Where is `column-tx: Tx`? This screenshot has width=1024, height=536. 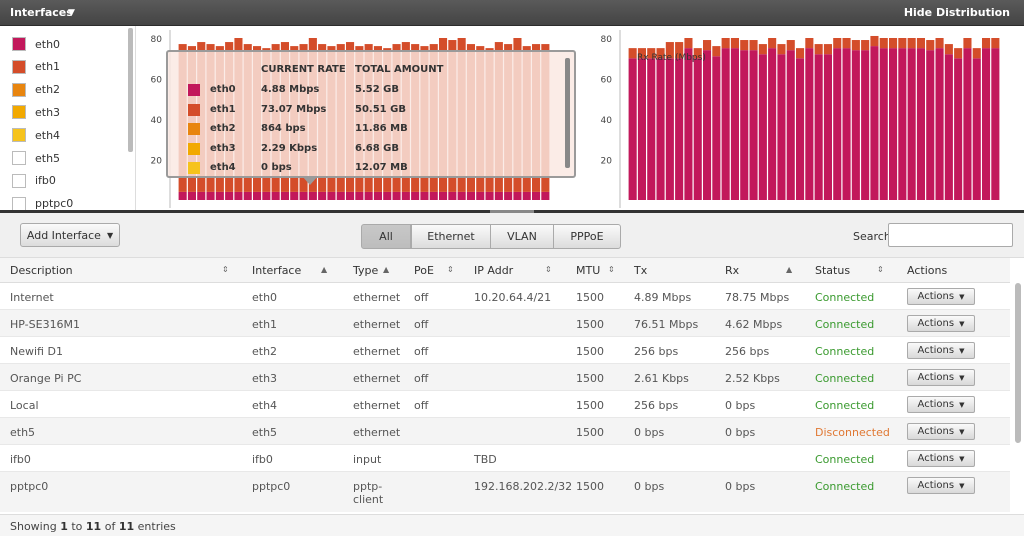
column-tx: Tx is located at coordinates (641, 270).